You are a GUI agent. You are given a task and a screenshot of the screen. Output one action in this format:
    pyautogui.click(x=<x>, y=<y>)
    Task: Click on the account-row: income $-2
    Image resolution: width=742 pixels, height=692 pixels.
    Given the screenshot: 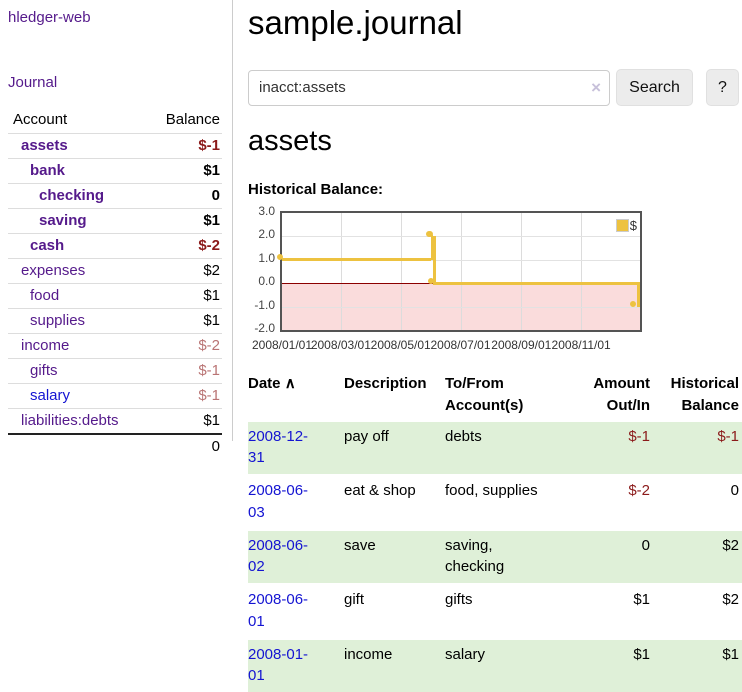 What is the action you would take?
    pyautogui.click(x=115, y=346)
    